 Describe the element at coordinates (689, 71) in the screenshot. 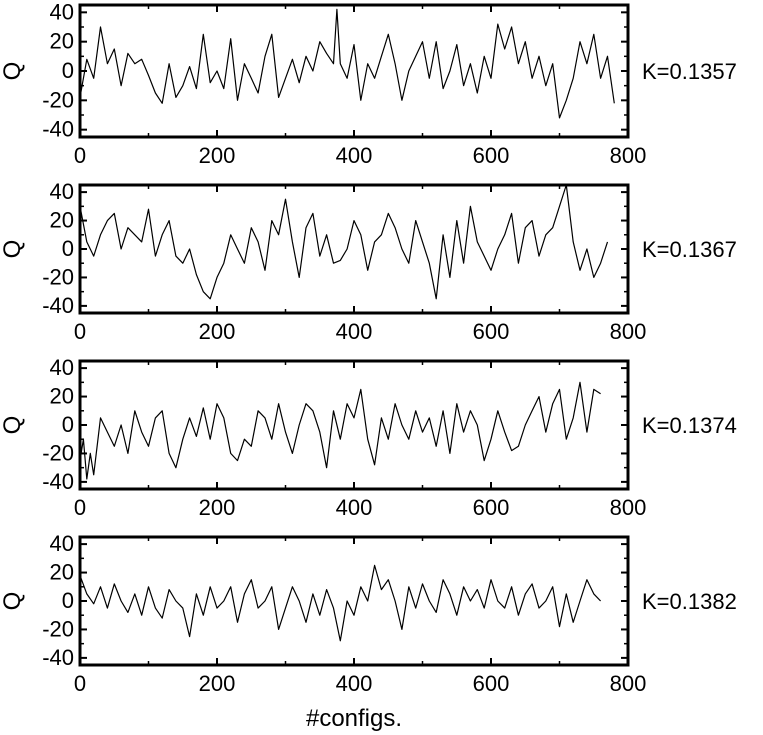

I see `panel-label: K=0.1357` at that location.